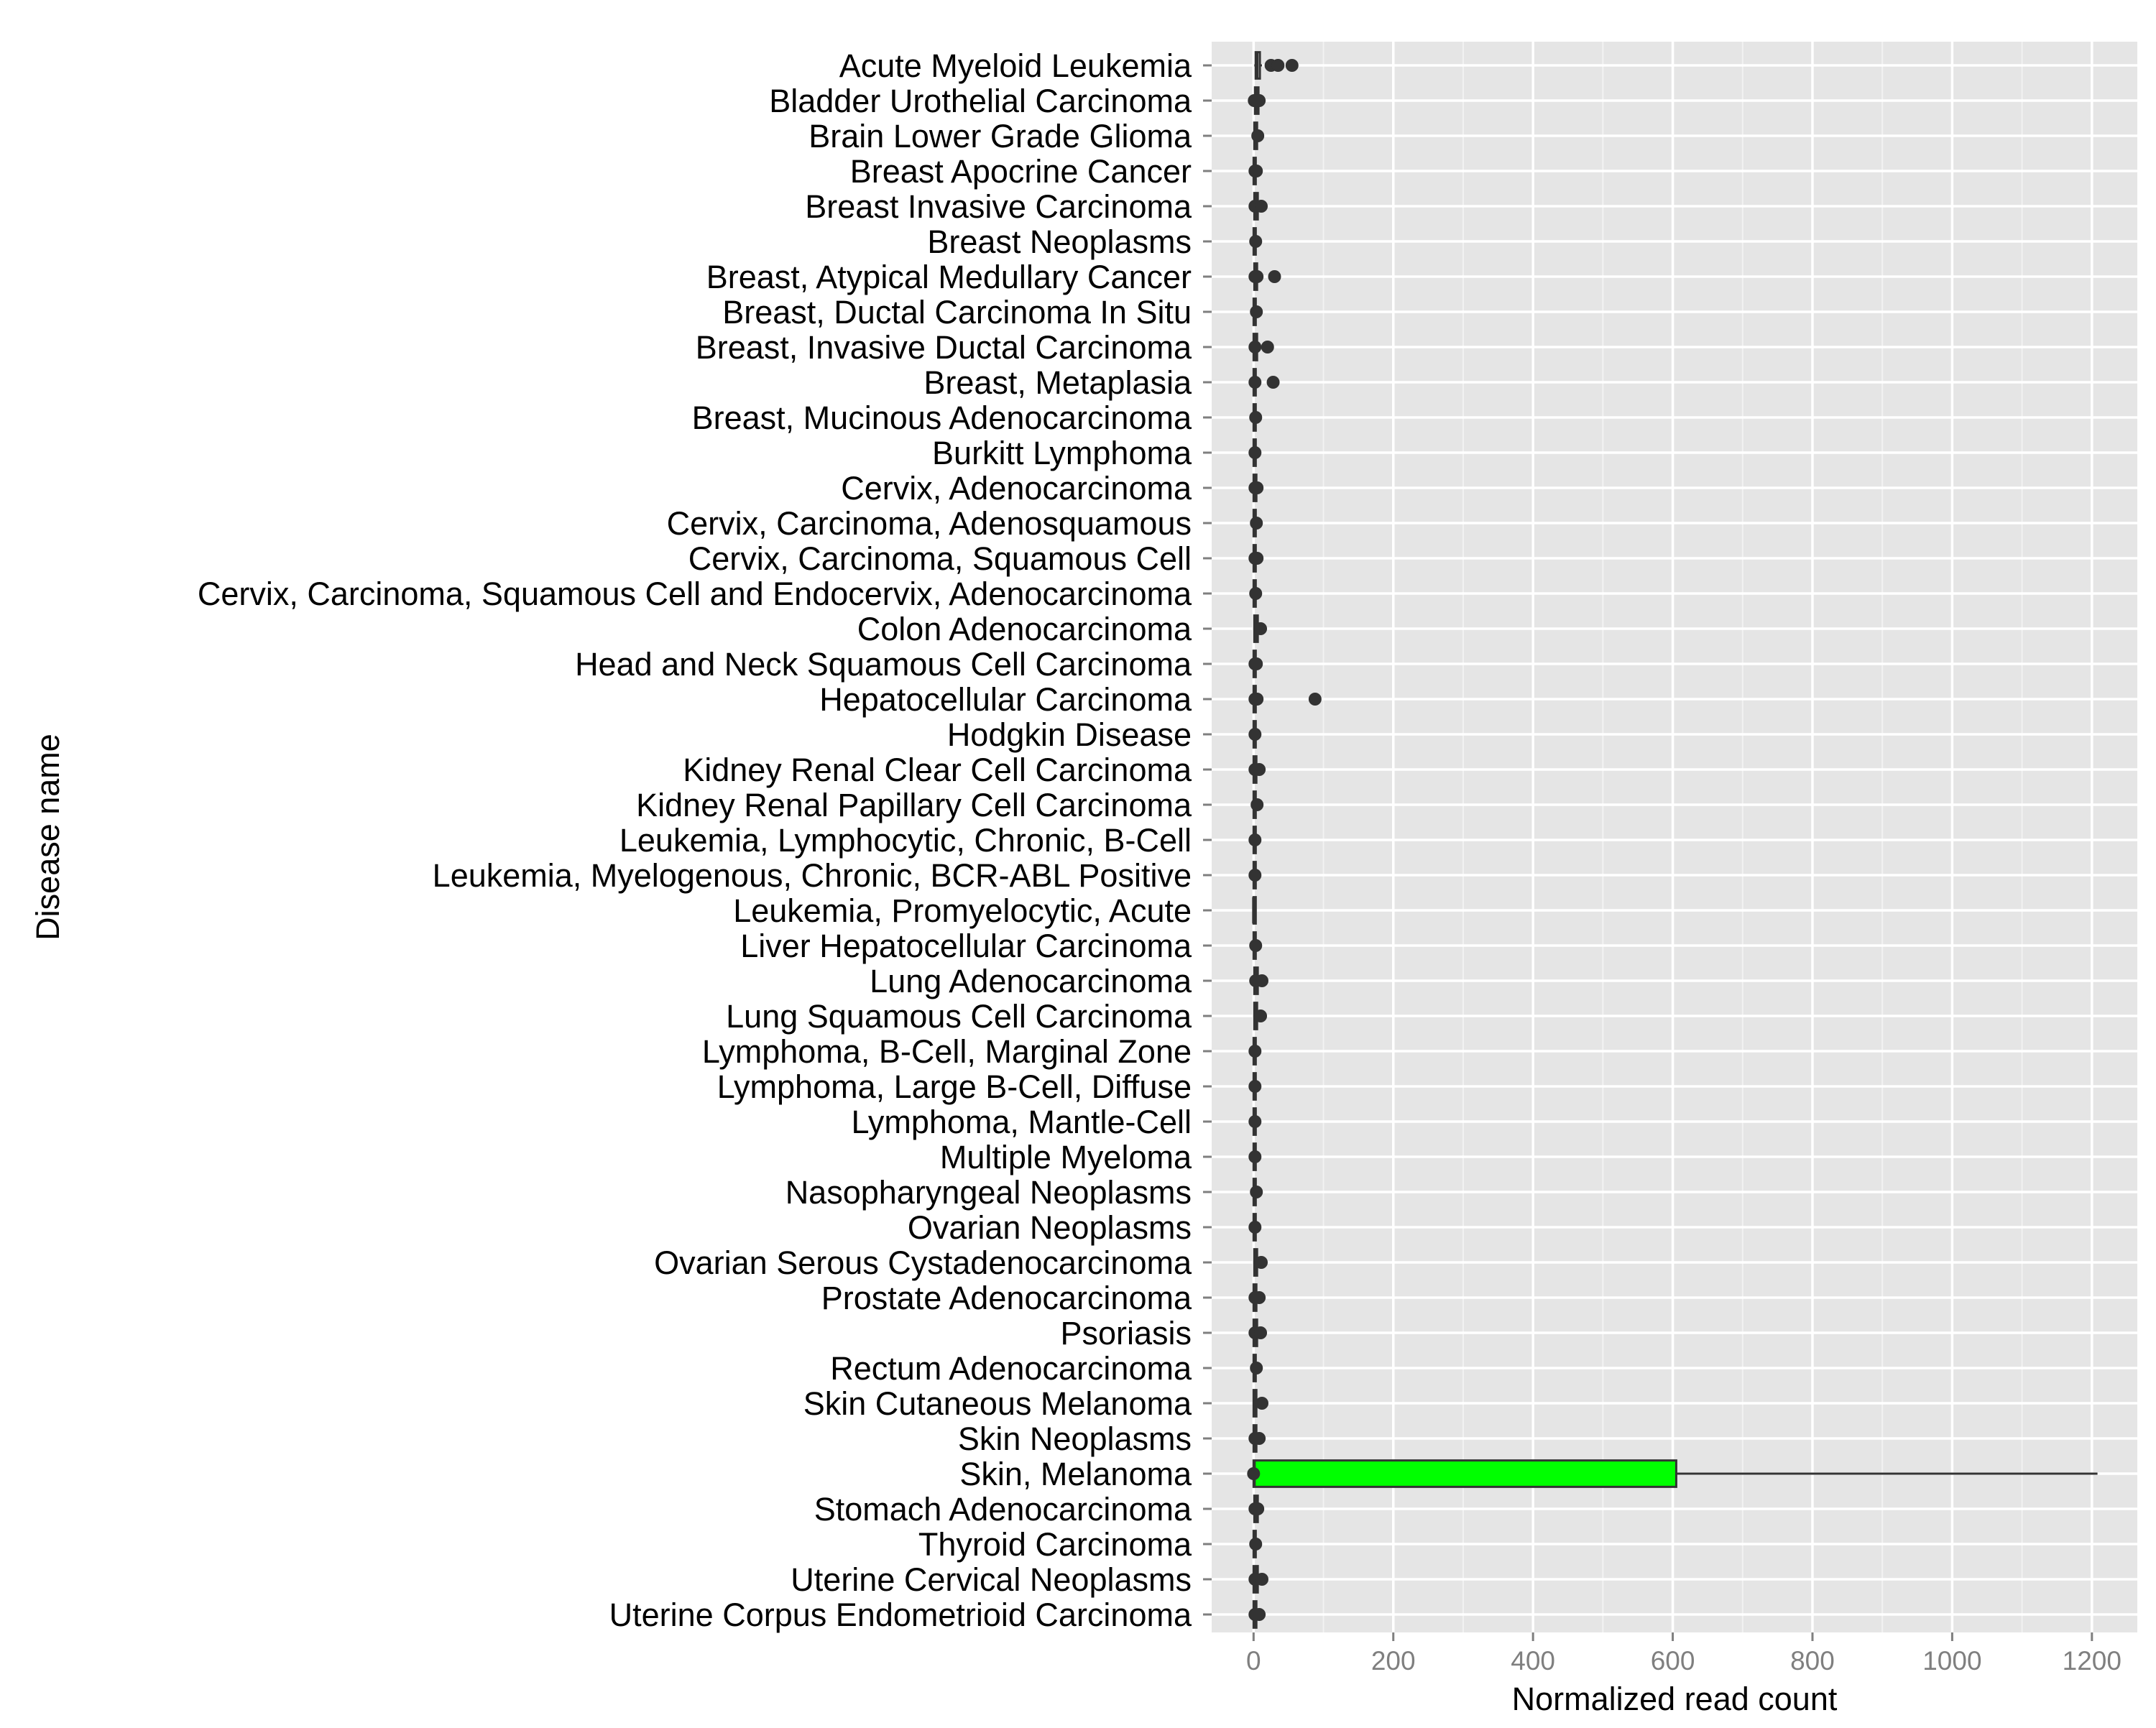 Image resolution: width=2156 pixels, height=1728 pixels. What do you see at coordinates (2092, 1661) in the screenshot?
I see `x-tick-label: 1200` at bounding box center [2092, 1661].